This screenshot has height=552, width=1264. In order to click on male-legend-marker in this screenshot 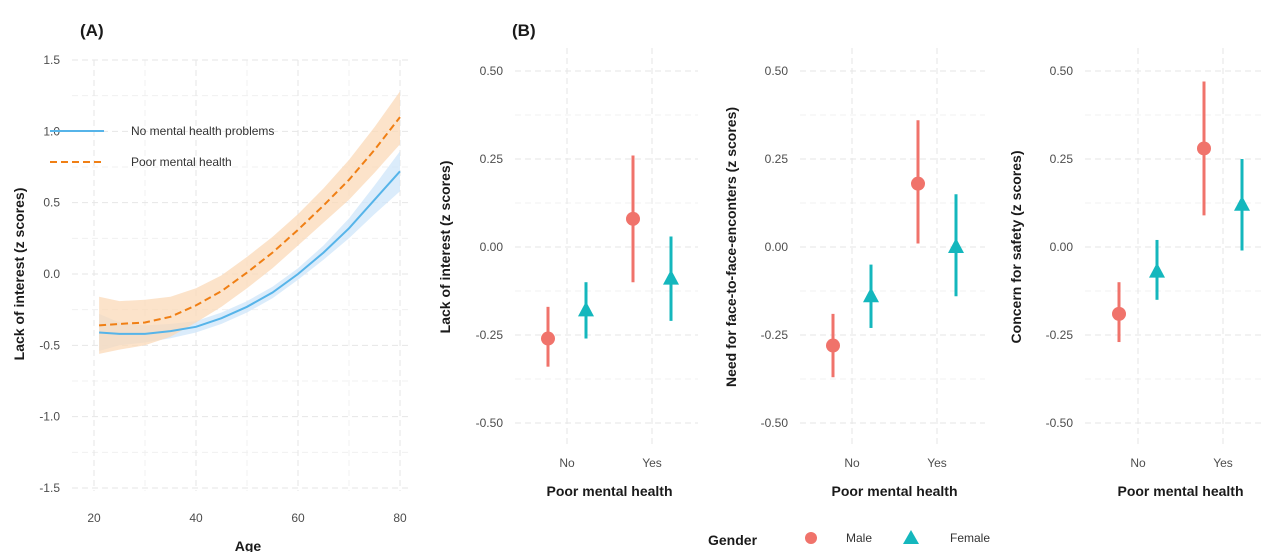, I will do `click(811, 538)`.